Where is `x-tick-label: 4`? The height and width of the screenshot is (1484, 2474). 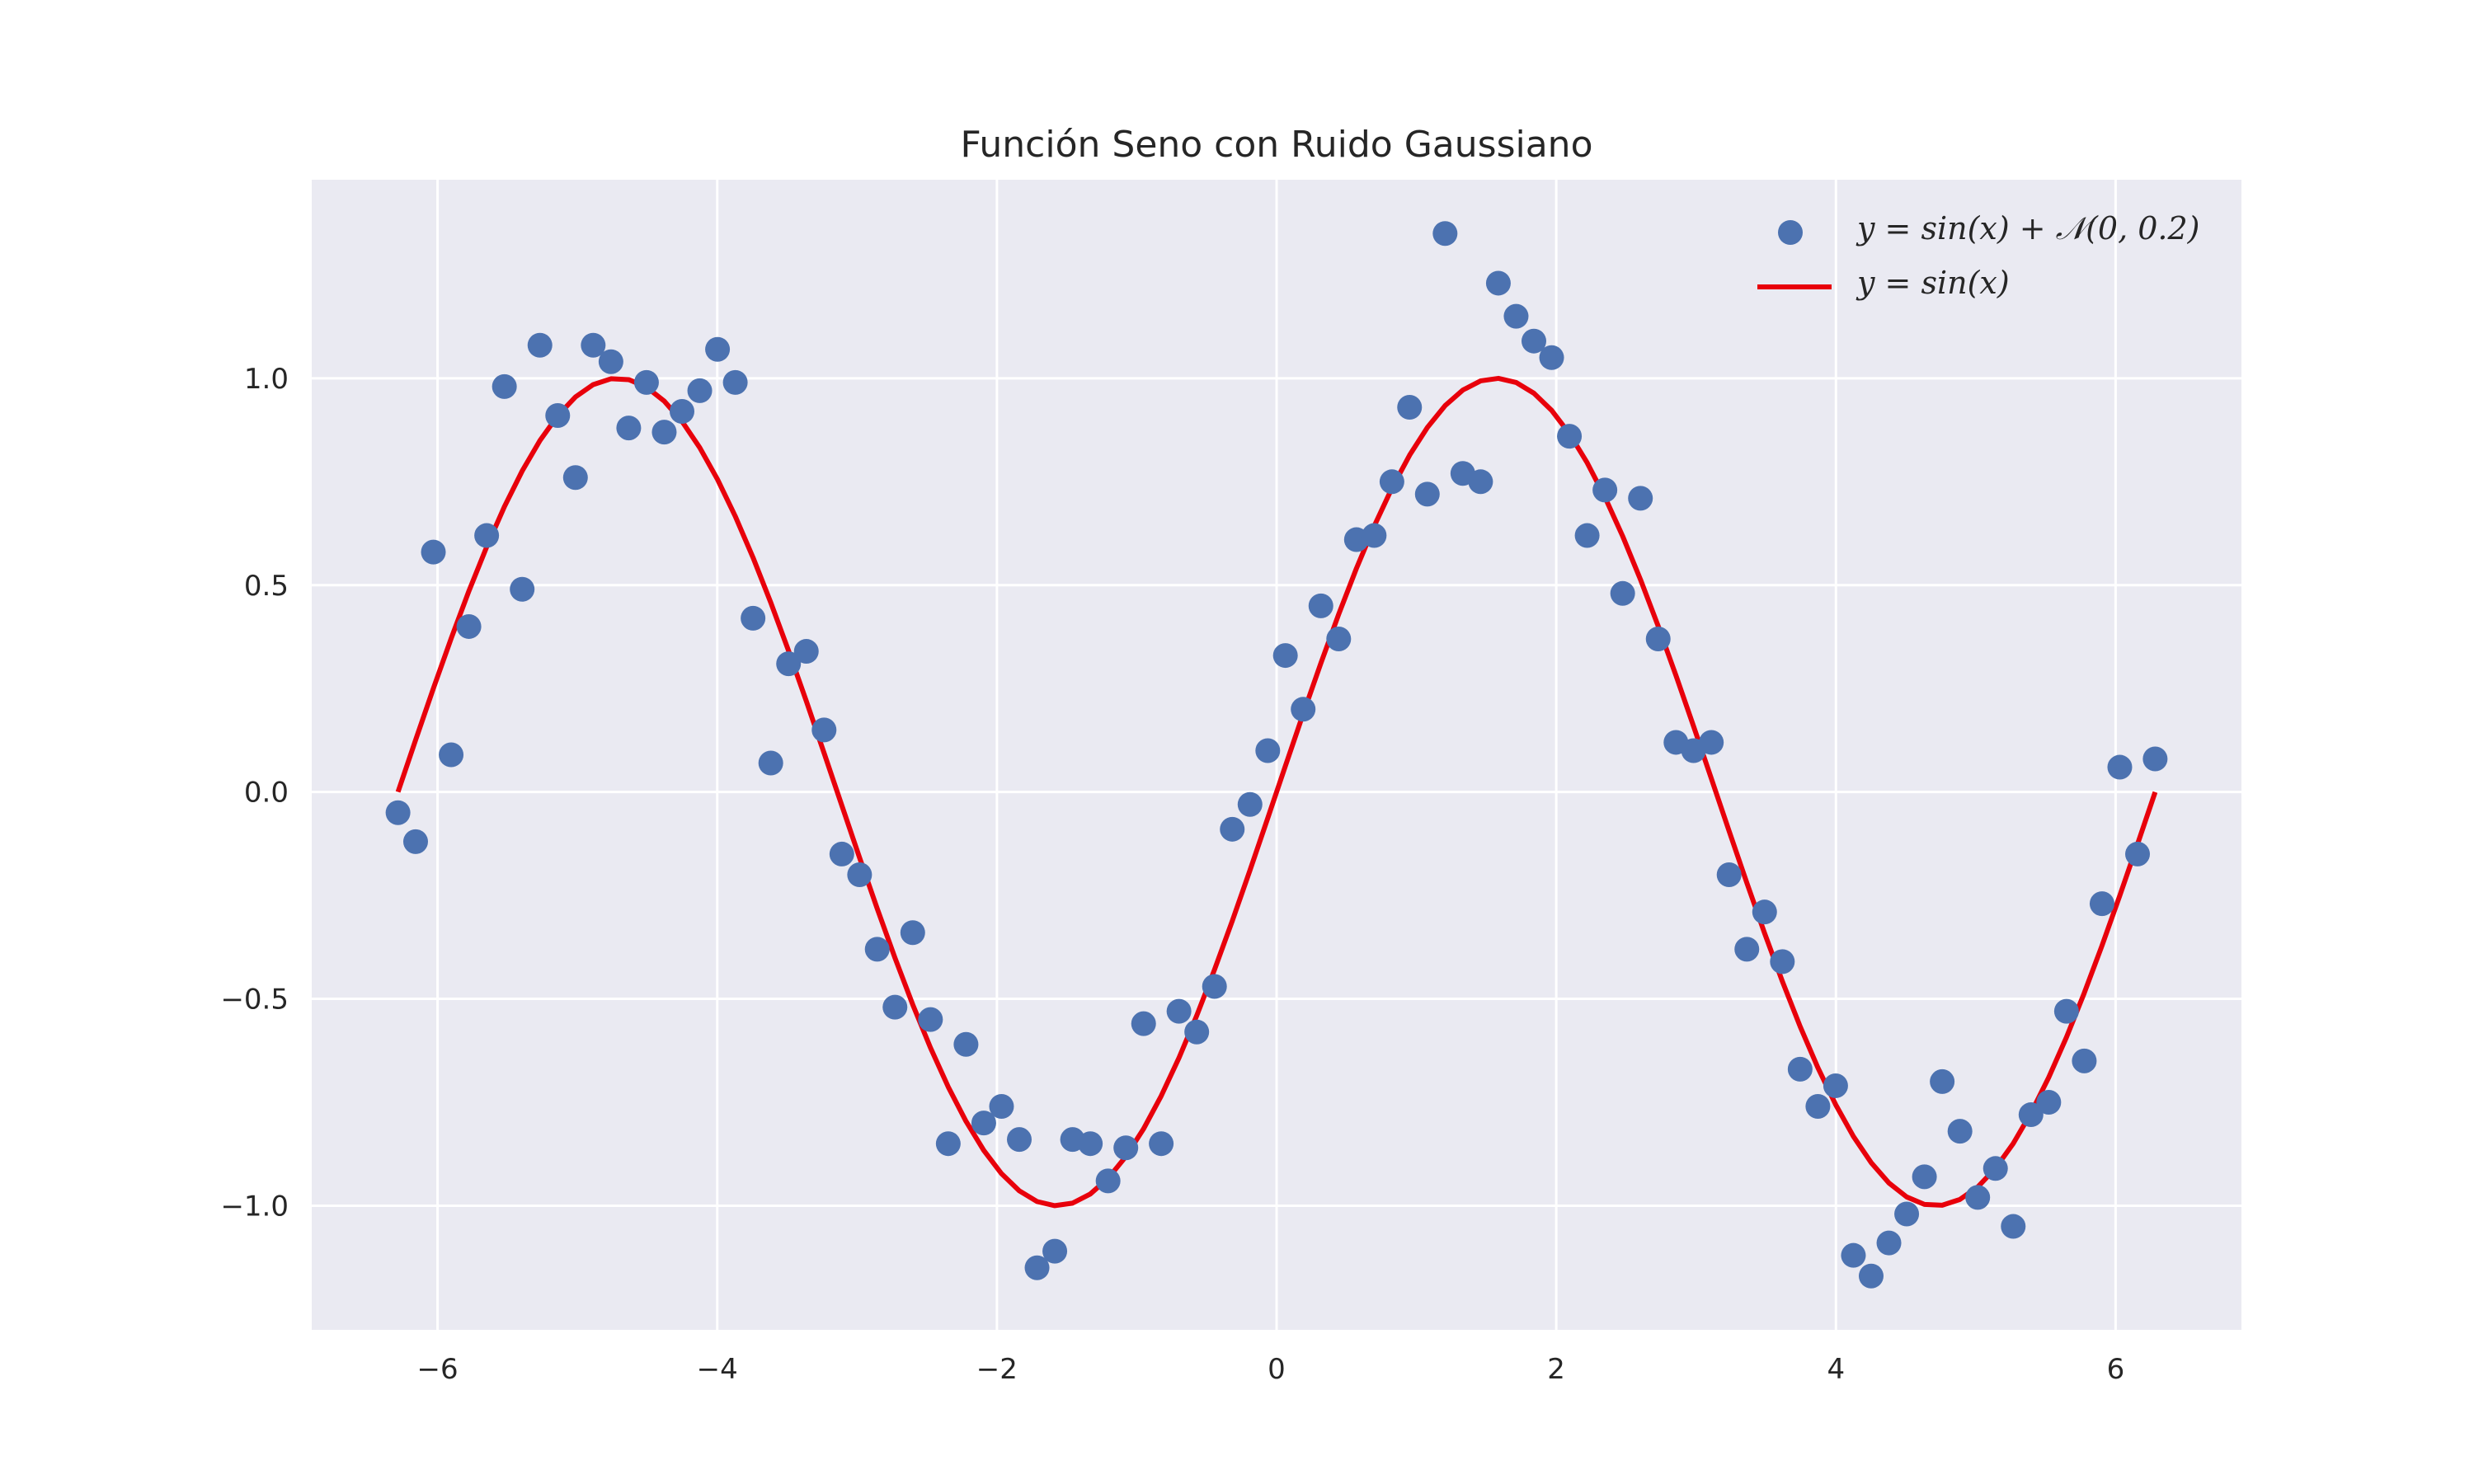
x-tick-label: 4 is located at coordinates (1836, 1369).